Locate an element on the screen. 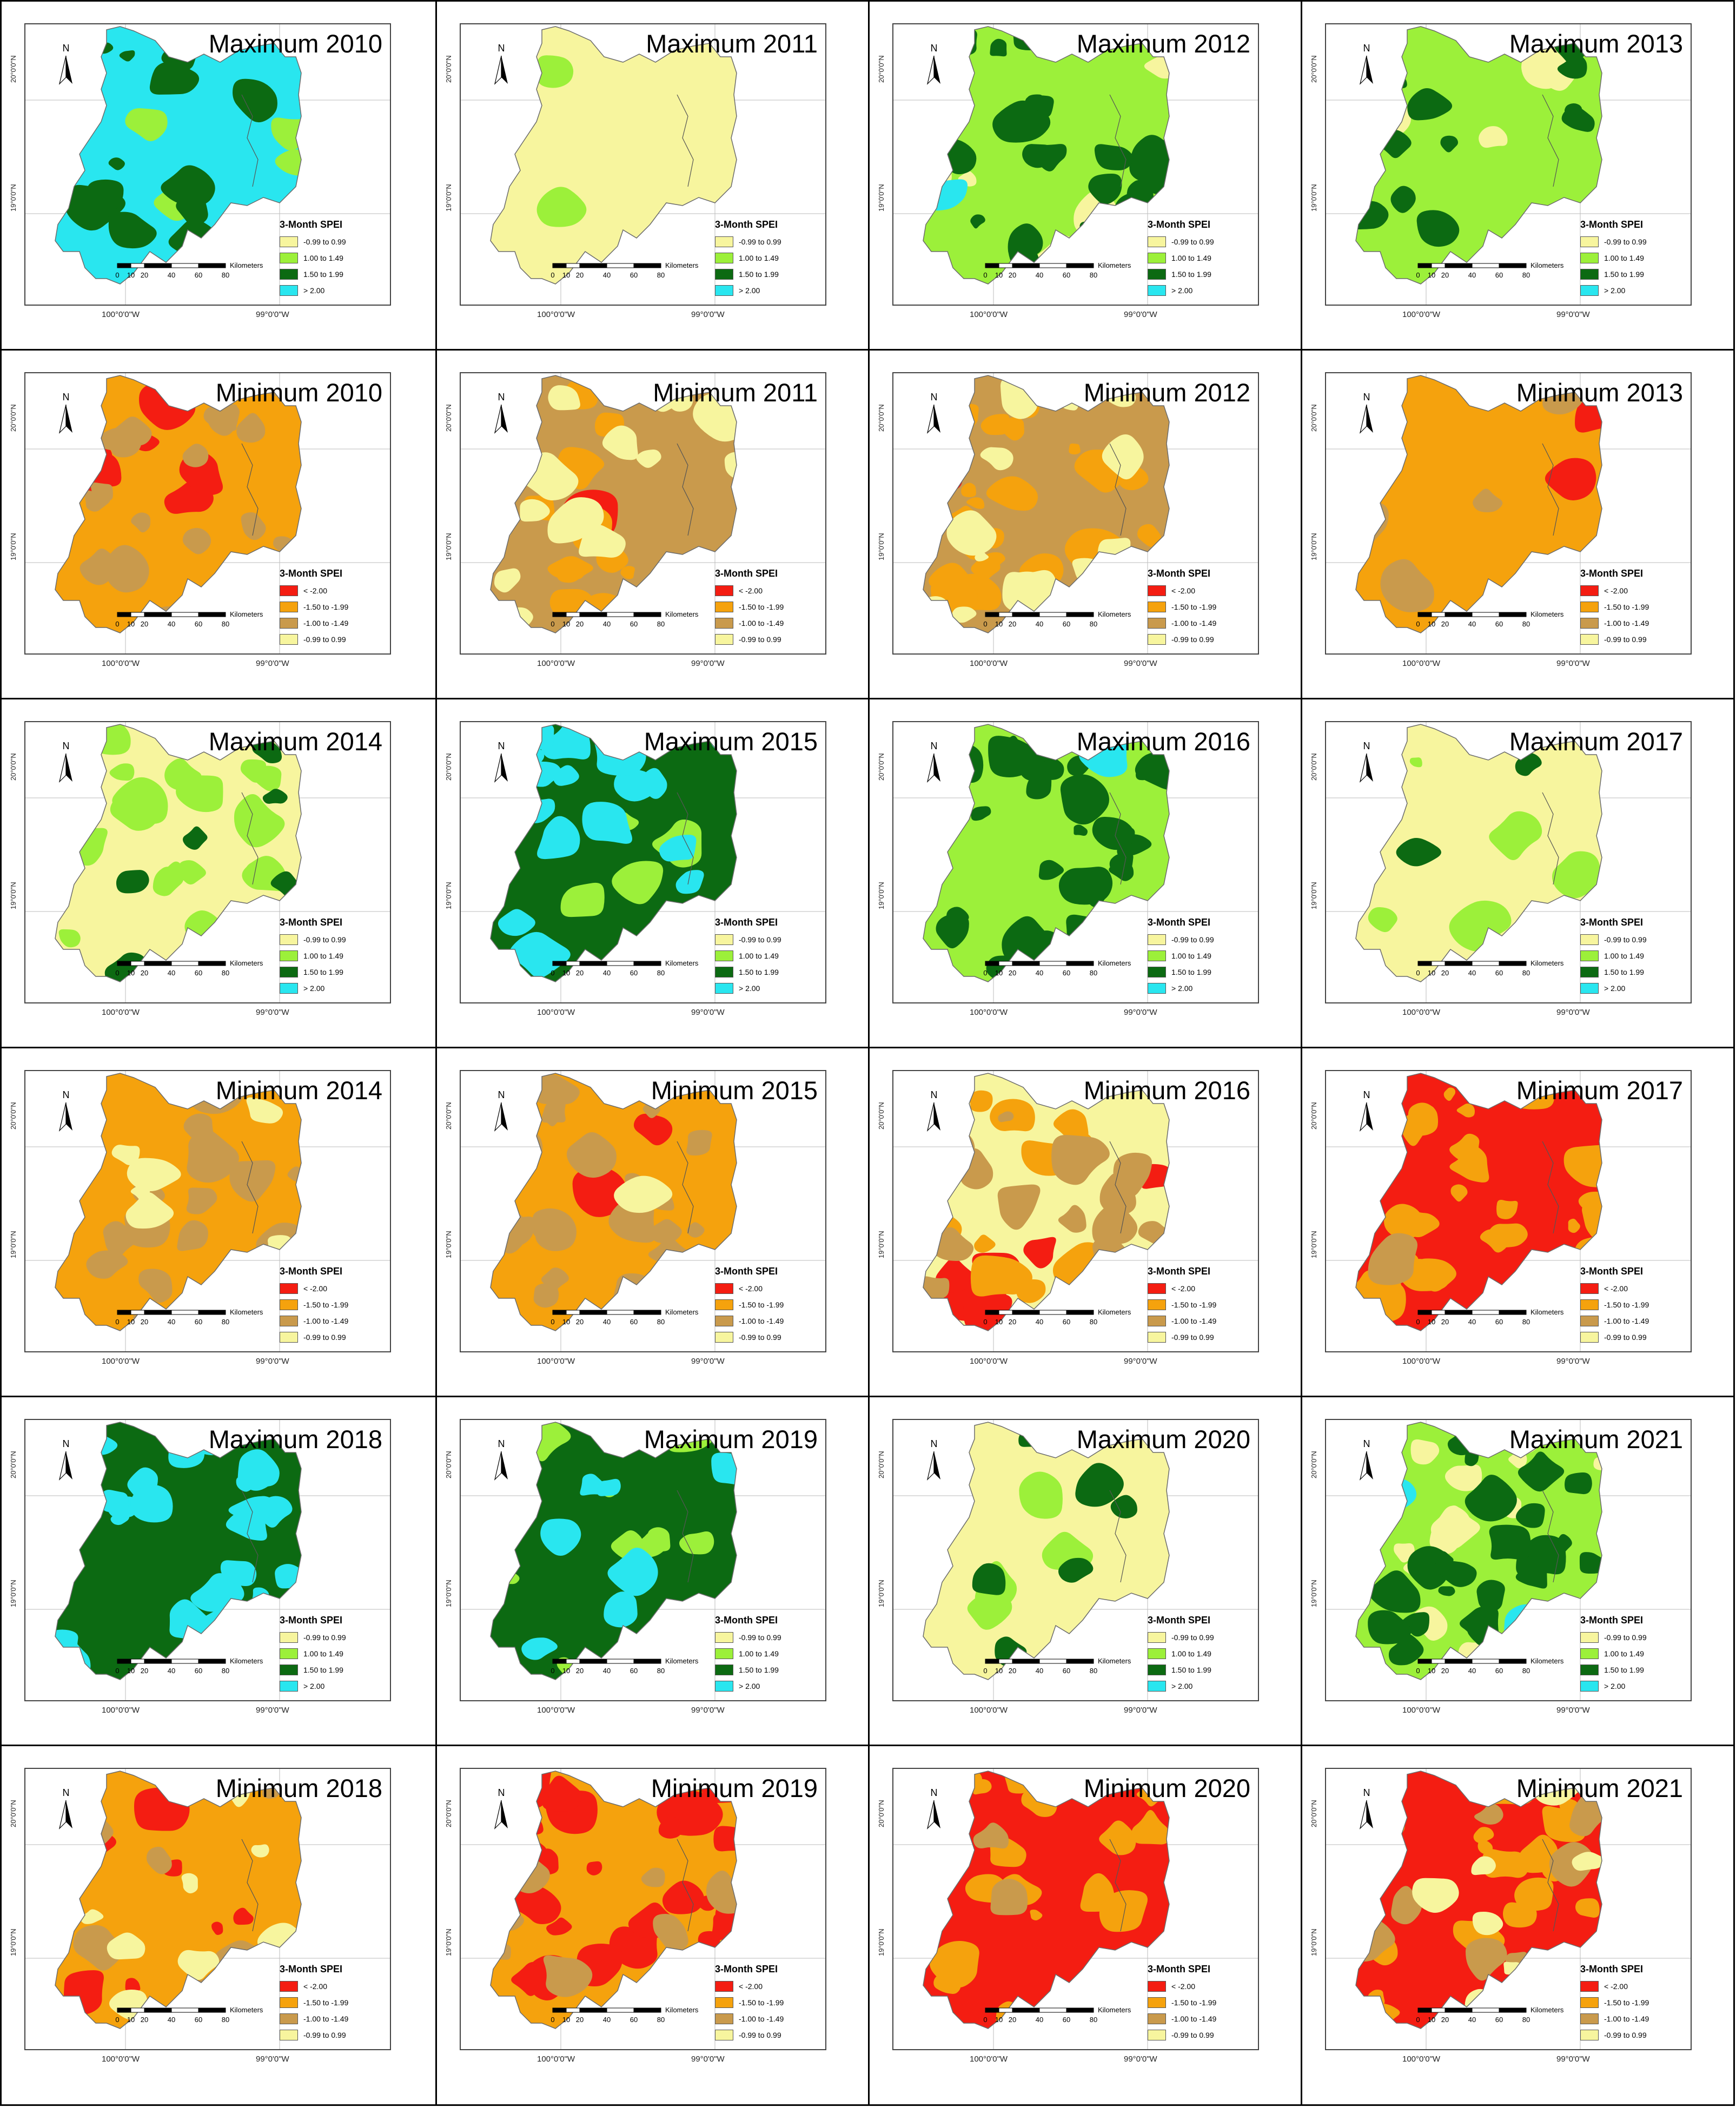 This screenshot has width=1736, height=2107. scale-tick-label: 0 is located at coordinates (552, 2020).